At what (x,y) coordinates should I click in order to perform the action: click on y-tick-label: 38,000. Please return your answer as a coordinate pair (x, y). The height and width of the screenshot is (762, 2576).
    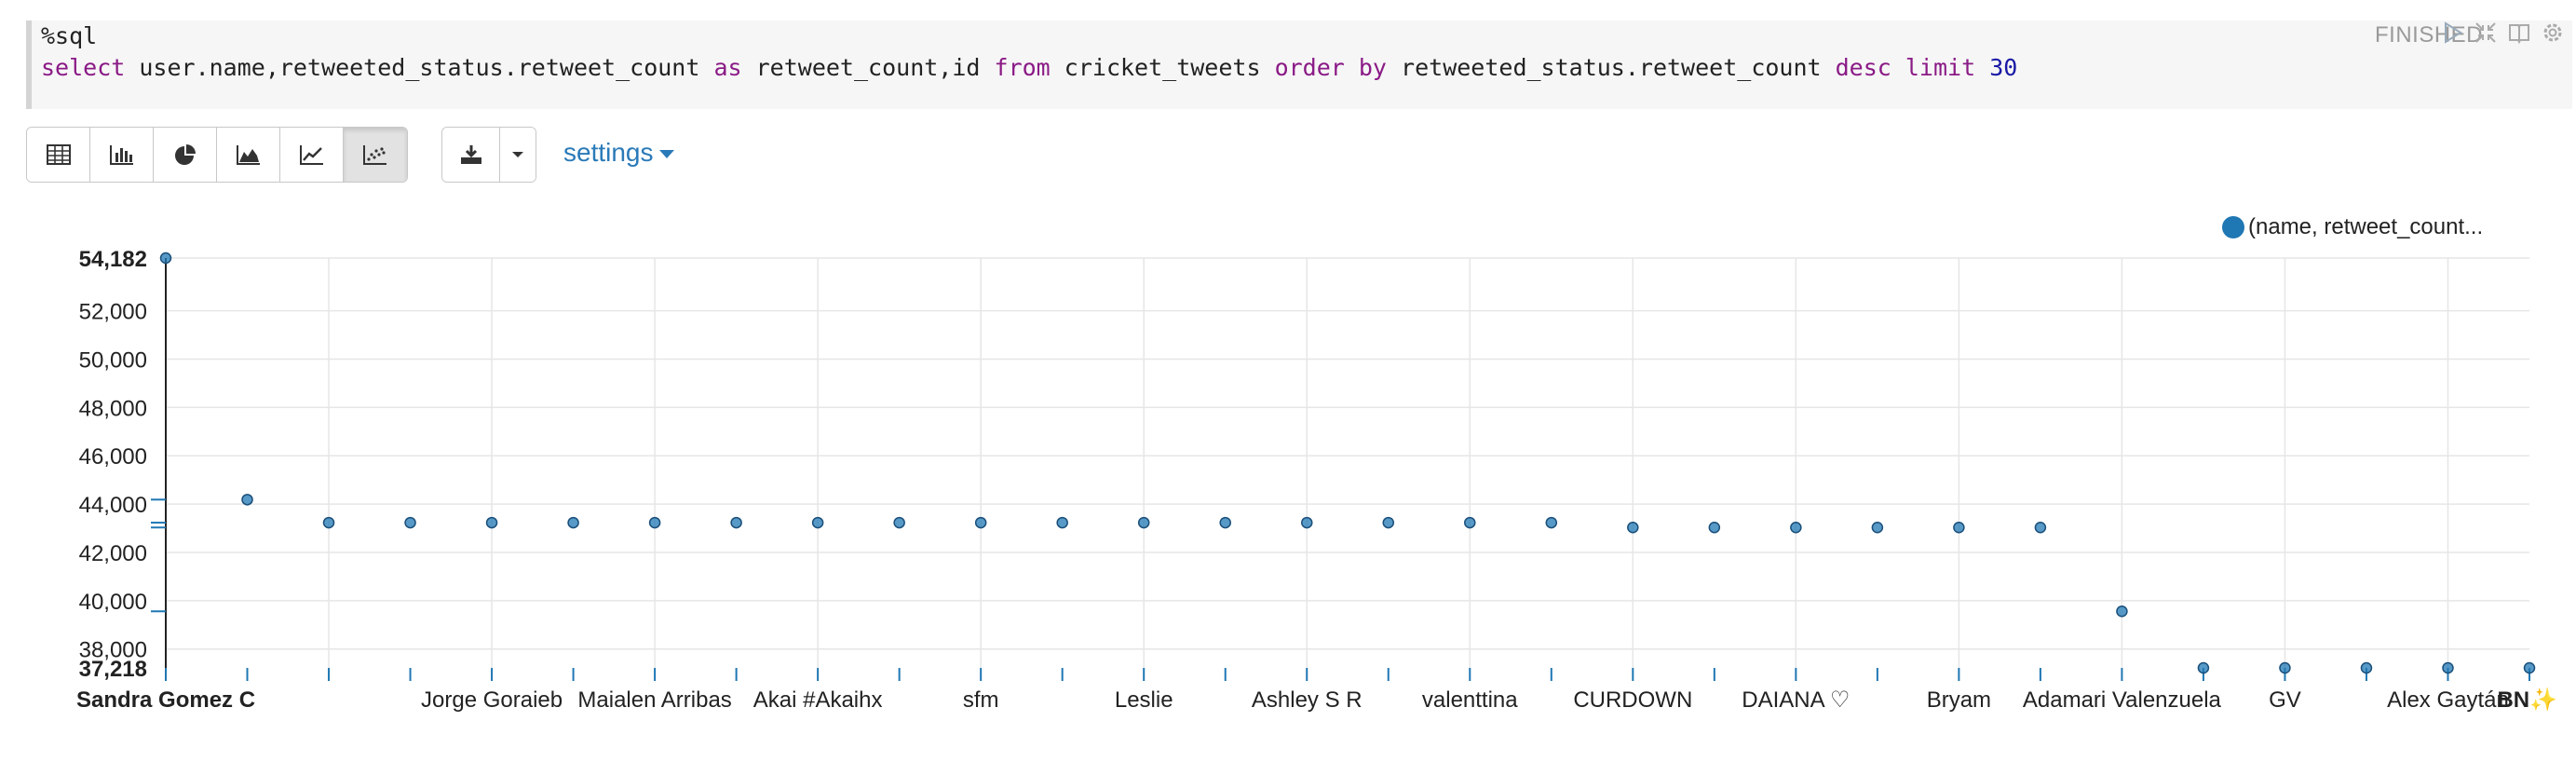
    Looking at the image, I should click on (113, 650).